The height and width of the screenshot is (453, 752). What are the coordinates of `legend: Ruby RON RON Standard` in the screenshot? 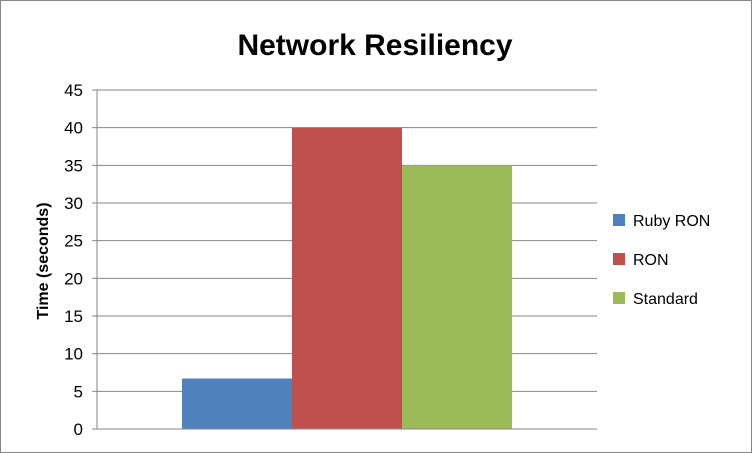 It's located at (661, 260).